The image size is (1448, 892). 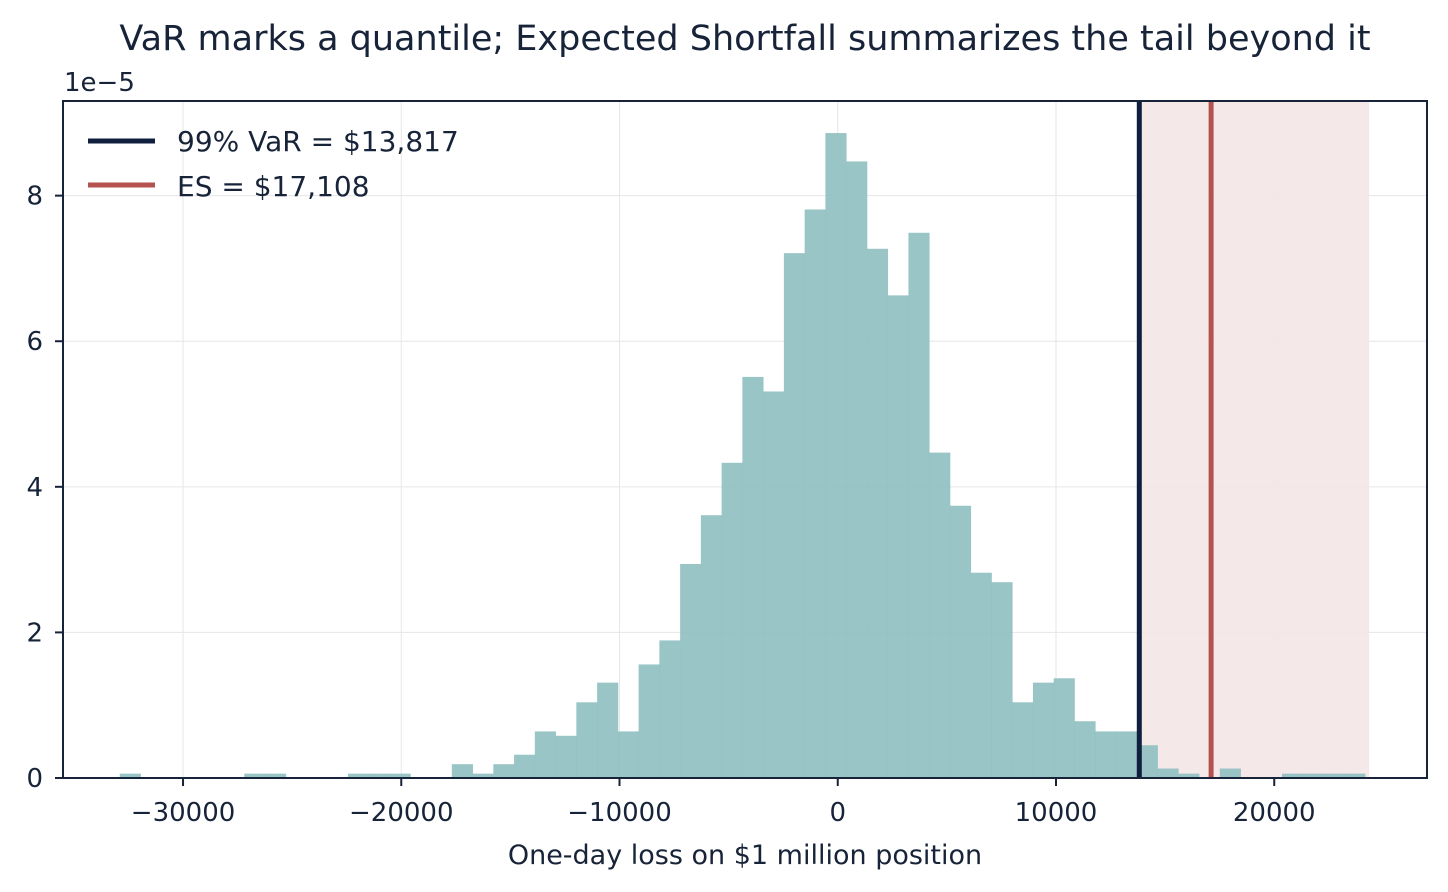 I want to click on y-tick-label: 4, so click(x=34, y=488).